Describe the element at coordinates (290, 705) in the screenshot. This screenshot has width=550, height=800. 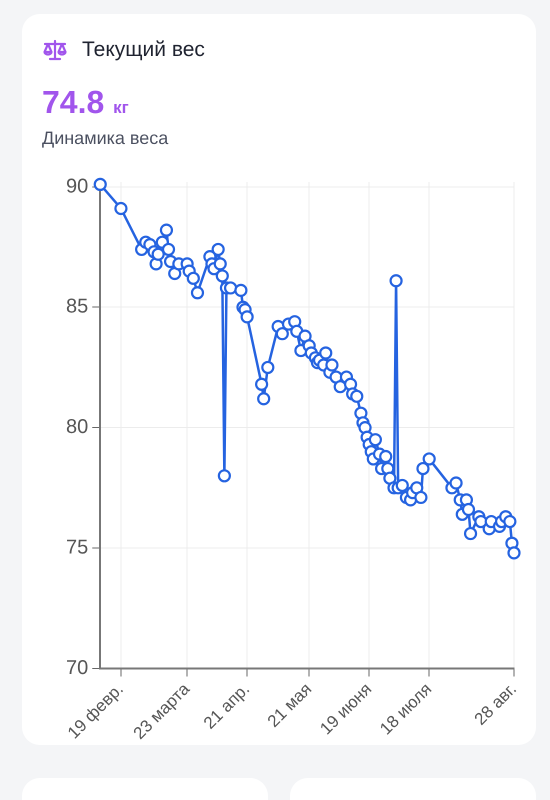
I see `x-tick-label: 21 мая` at that location.